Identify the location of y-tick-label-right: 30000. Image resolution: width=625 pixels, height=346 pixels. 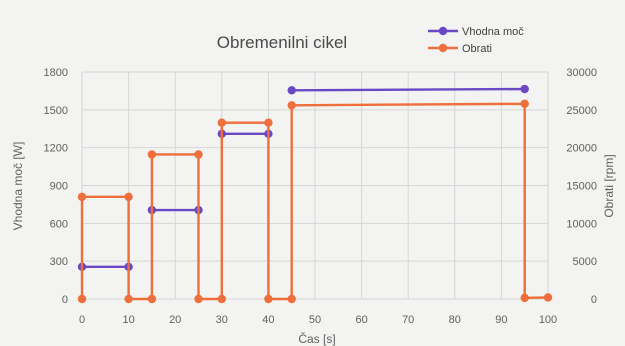
(581, 73).